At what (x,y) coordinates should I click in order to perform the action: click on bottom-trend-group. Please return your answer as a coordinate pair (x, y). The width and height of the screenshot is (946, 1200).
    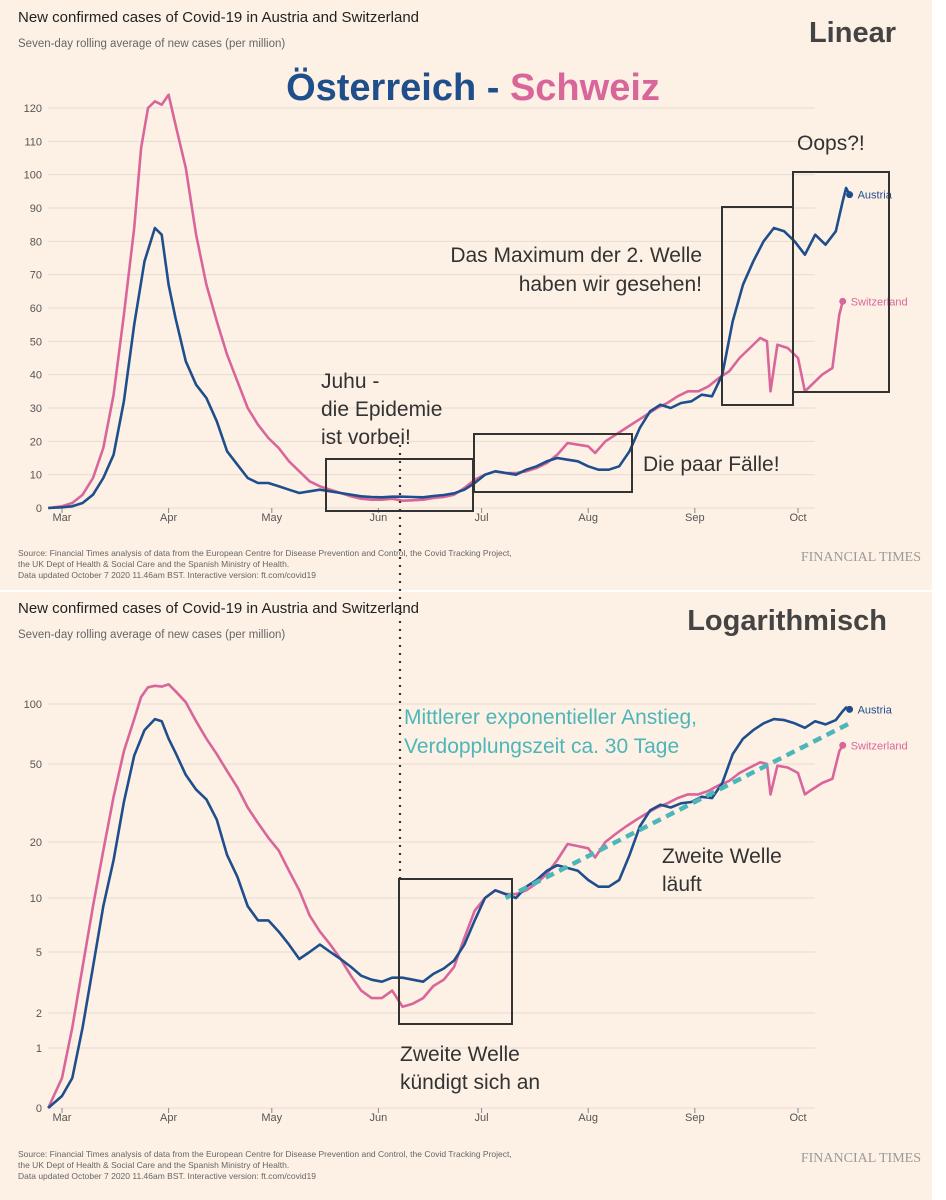
    Looking at the image, I should click on (677, 811).